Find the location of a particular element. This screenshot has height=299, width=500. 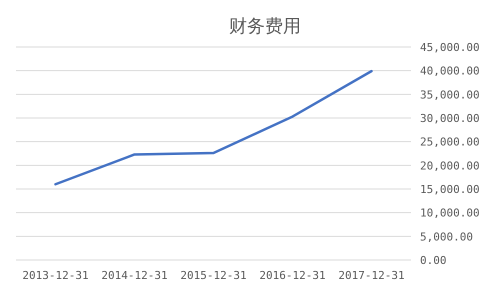

chart-title: 财务费用 is located at coordinates (265, 26).